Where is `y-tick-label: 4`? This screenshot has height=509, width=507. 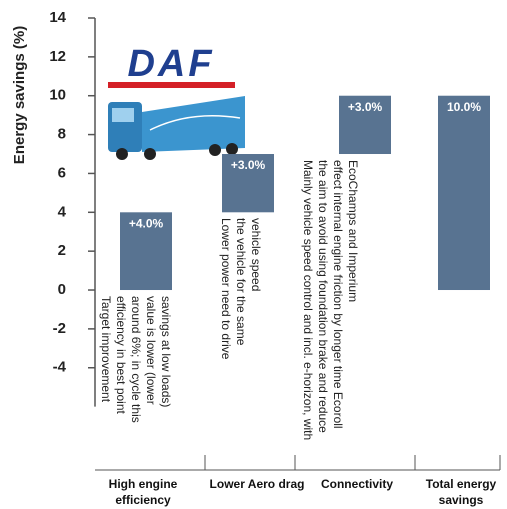
y-tick-label: 4 is located at coordinates (62, 211).